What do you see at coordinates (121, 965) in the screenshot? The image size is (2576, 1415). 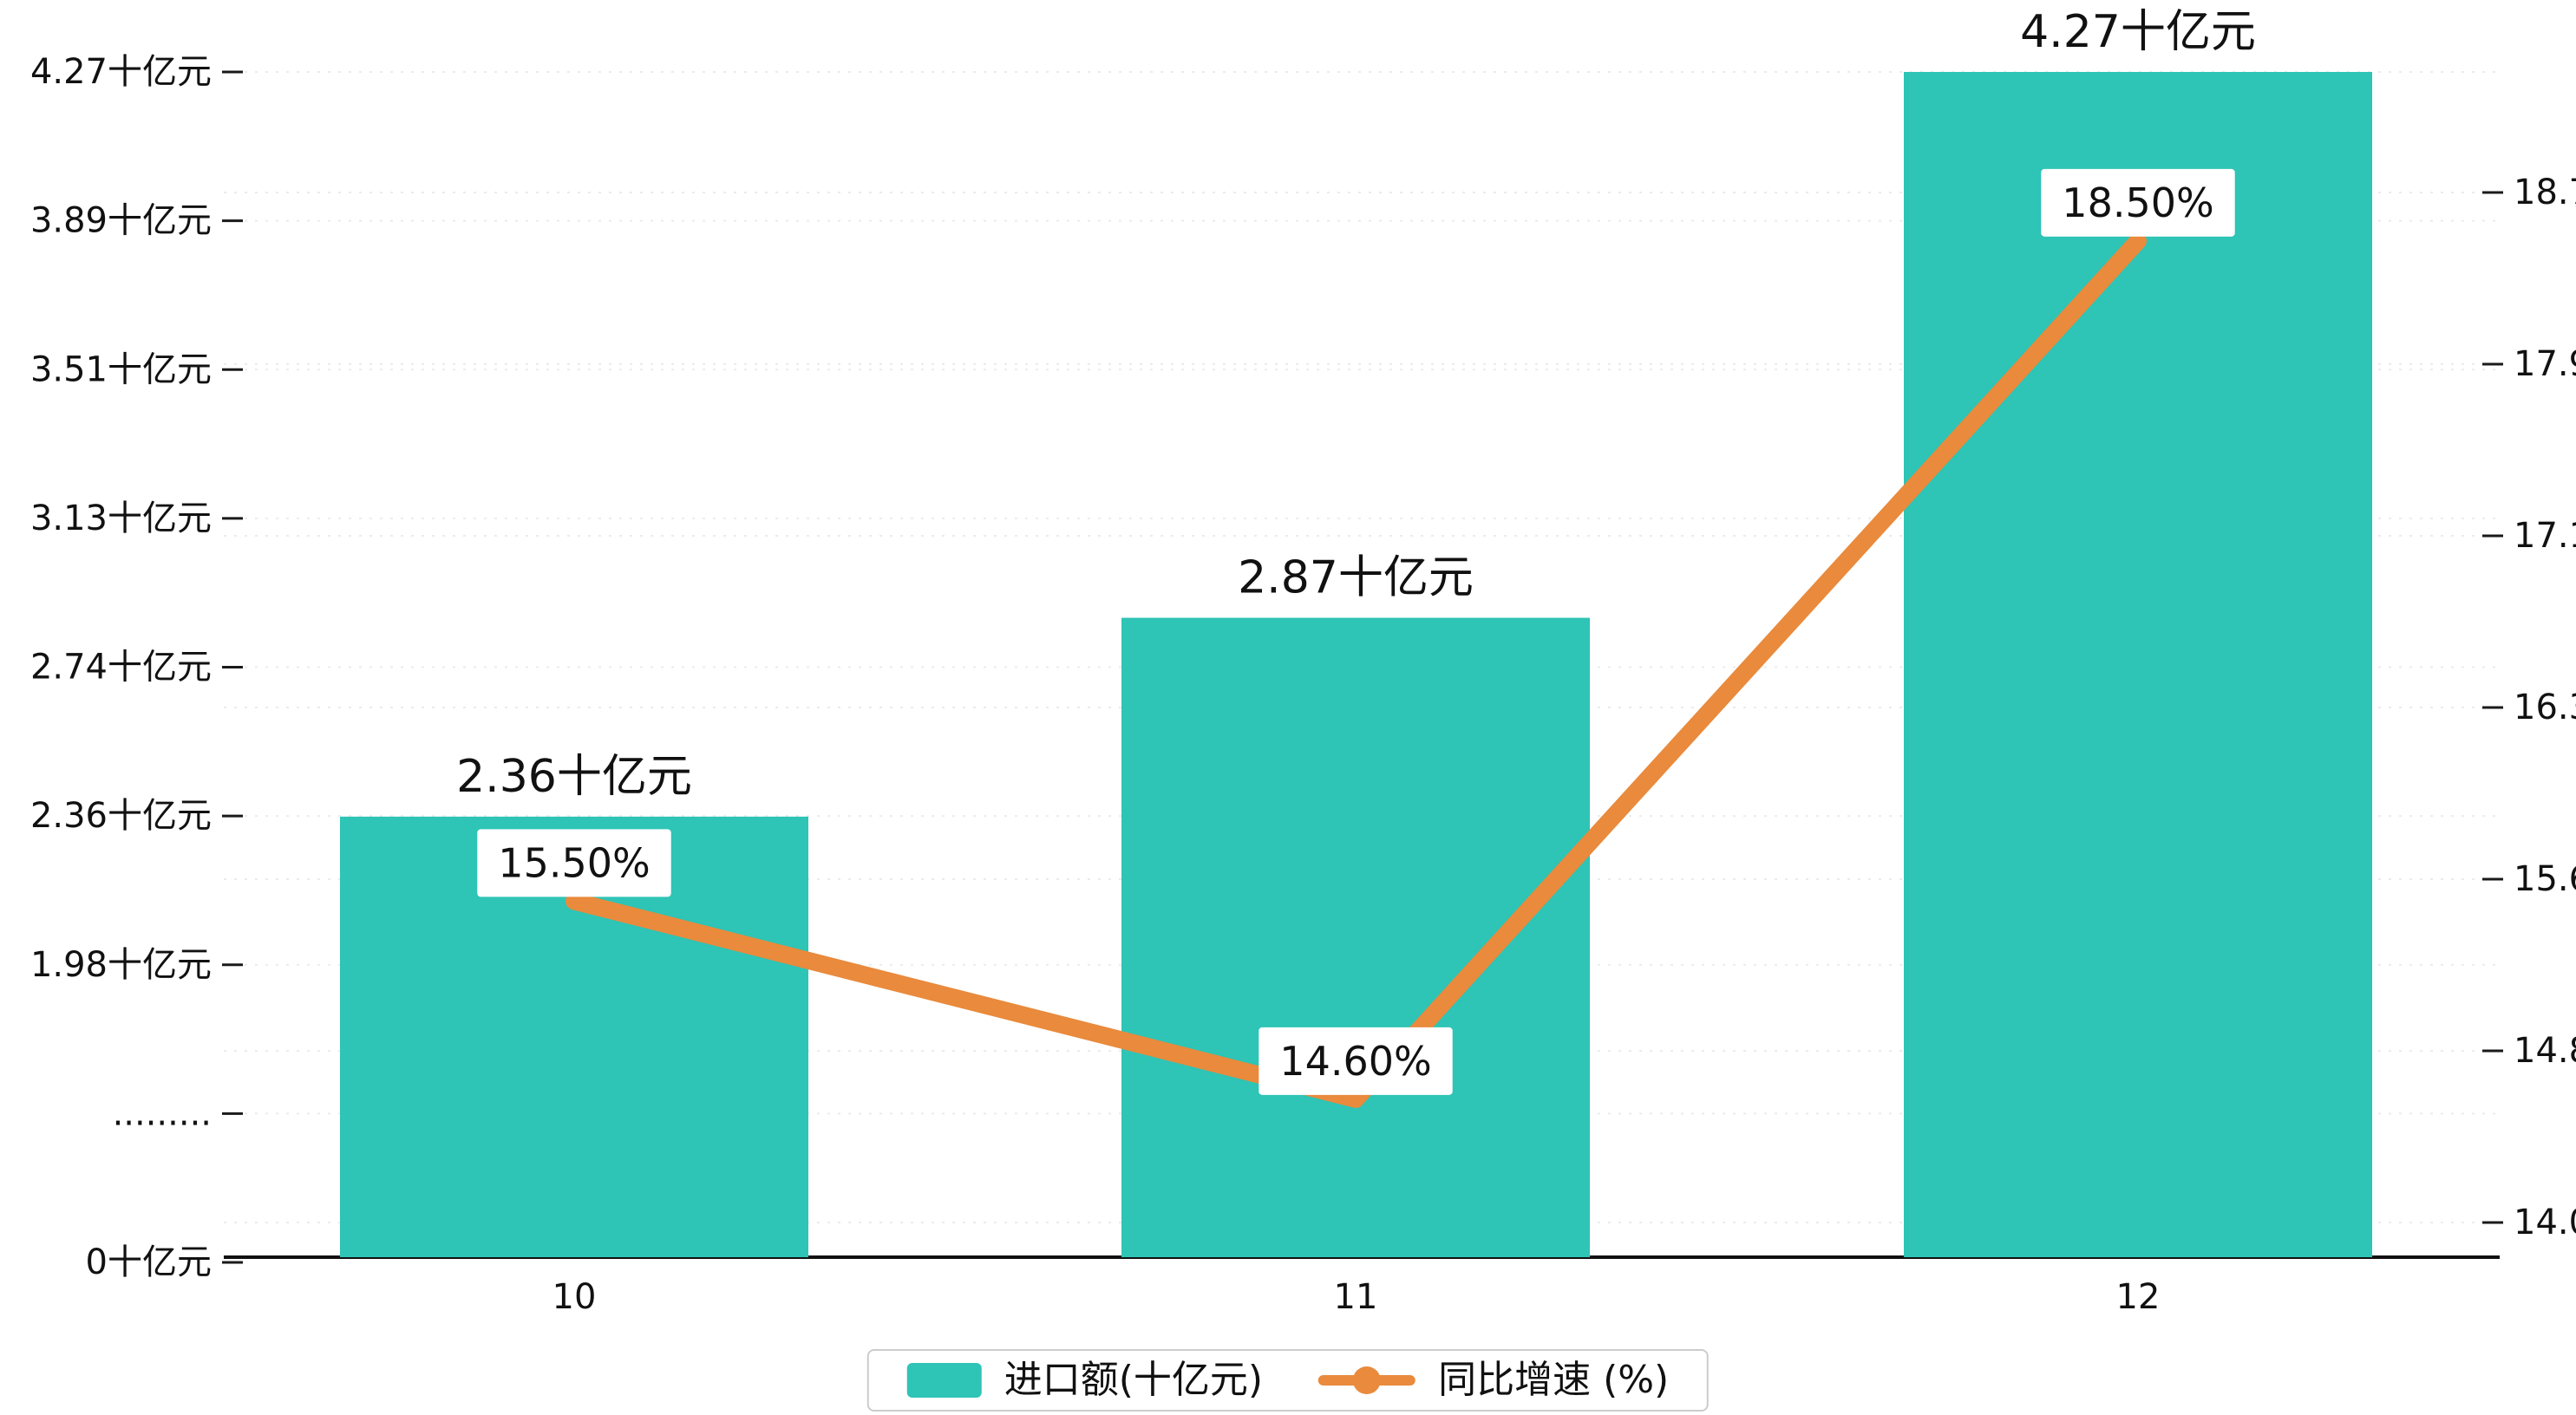 I see `left-axis-tick-label: 1.98十亿元` at bounding box center [121, 965].